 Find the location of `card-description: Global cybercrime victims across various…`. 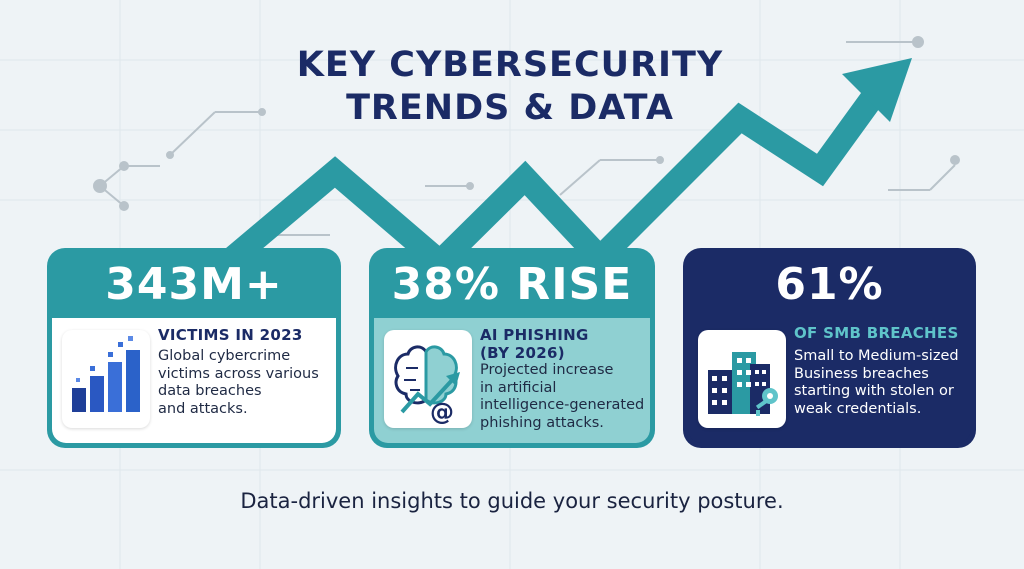

card-description: Global cybercrime victims across various… is located at coordinates (245, 383).